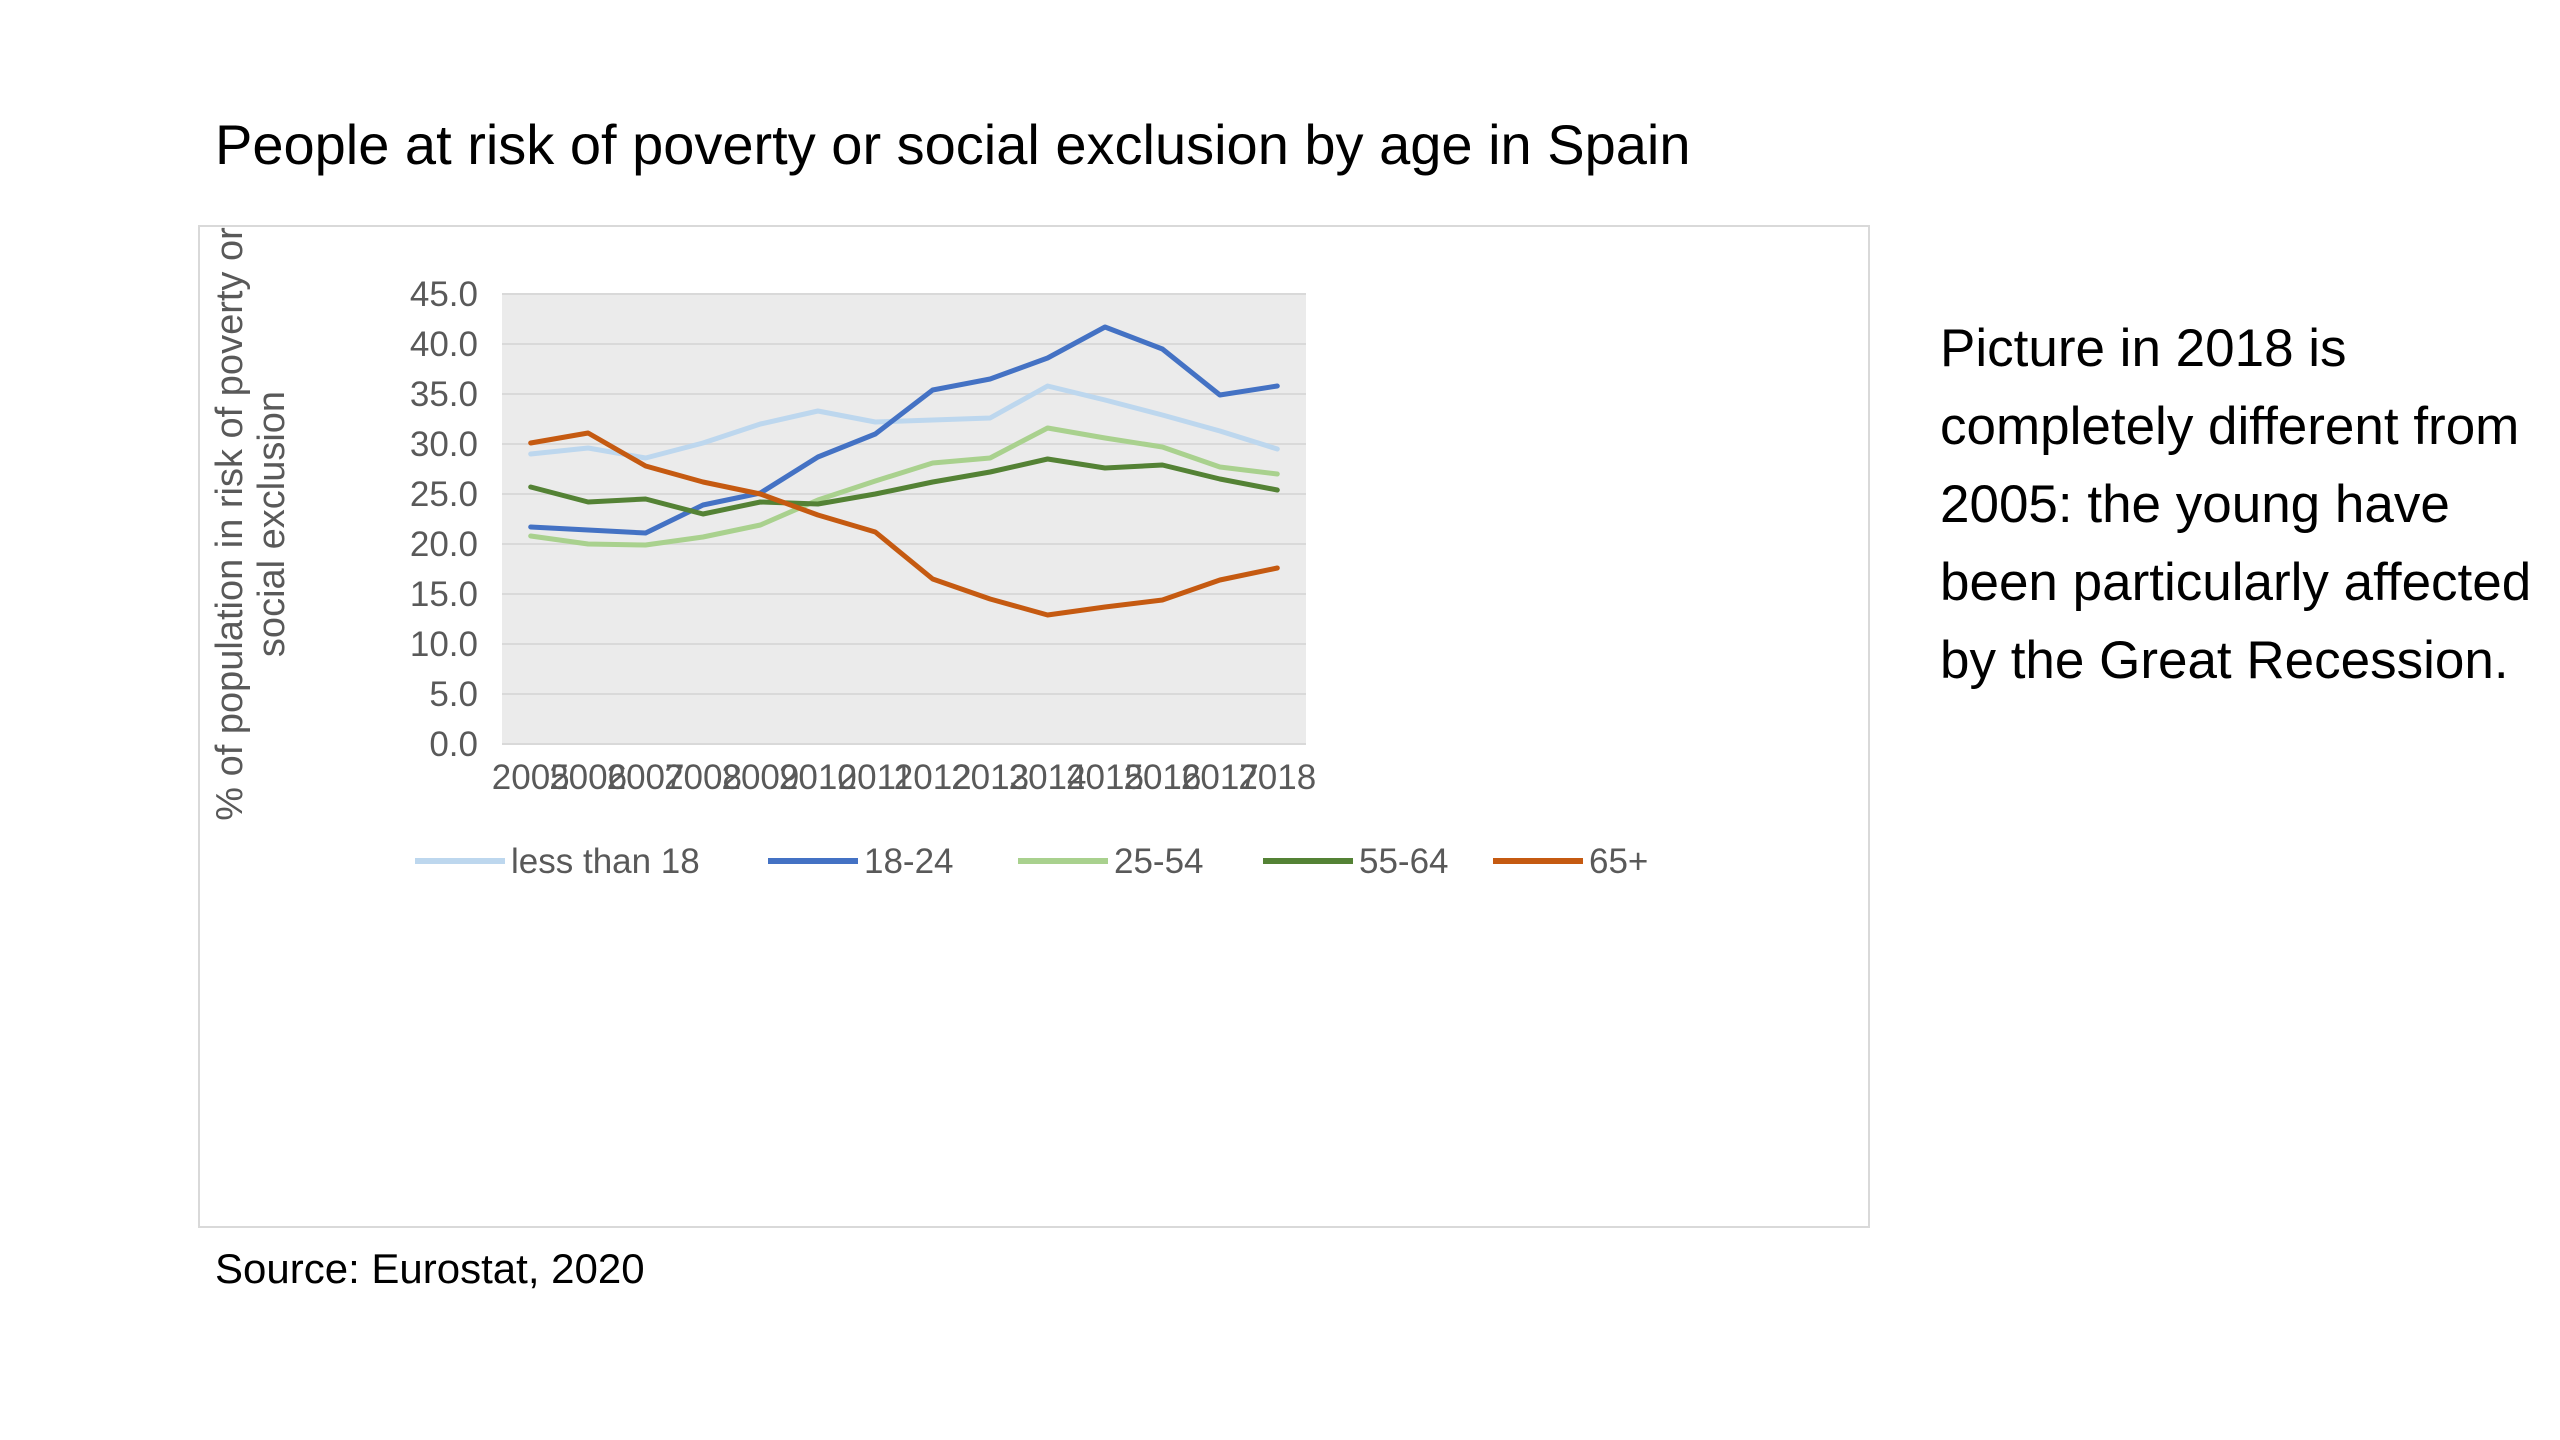 Image resolution: width=2560 pixels, height=1440 pixels. Describe the element at coordinates (1048, 777) in the screenshot. I see `x-tick-label: 2014` at that location.